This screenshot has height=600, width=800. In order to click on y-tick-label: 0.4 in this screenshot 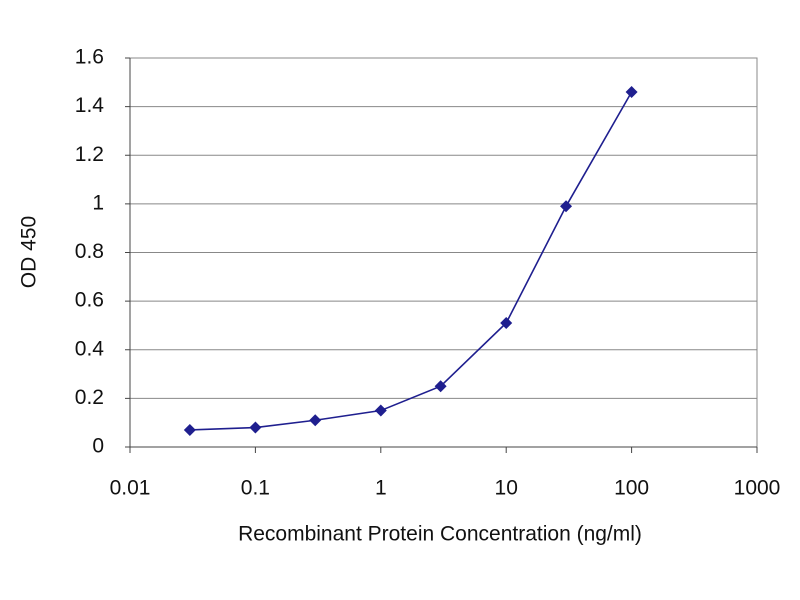, I will do `click(90, 348)`.